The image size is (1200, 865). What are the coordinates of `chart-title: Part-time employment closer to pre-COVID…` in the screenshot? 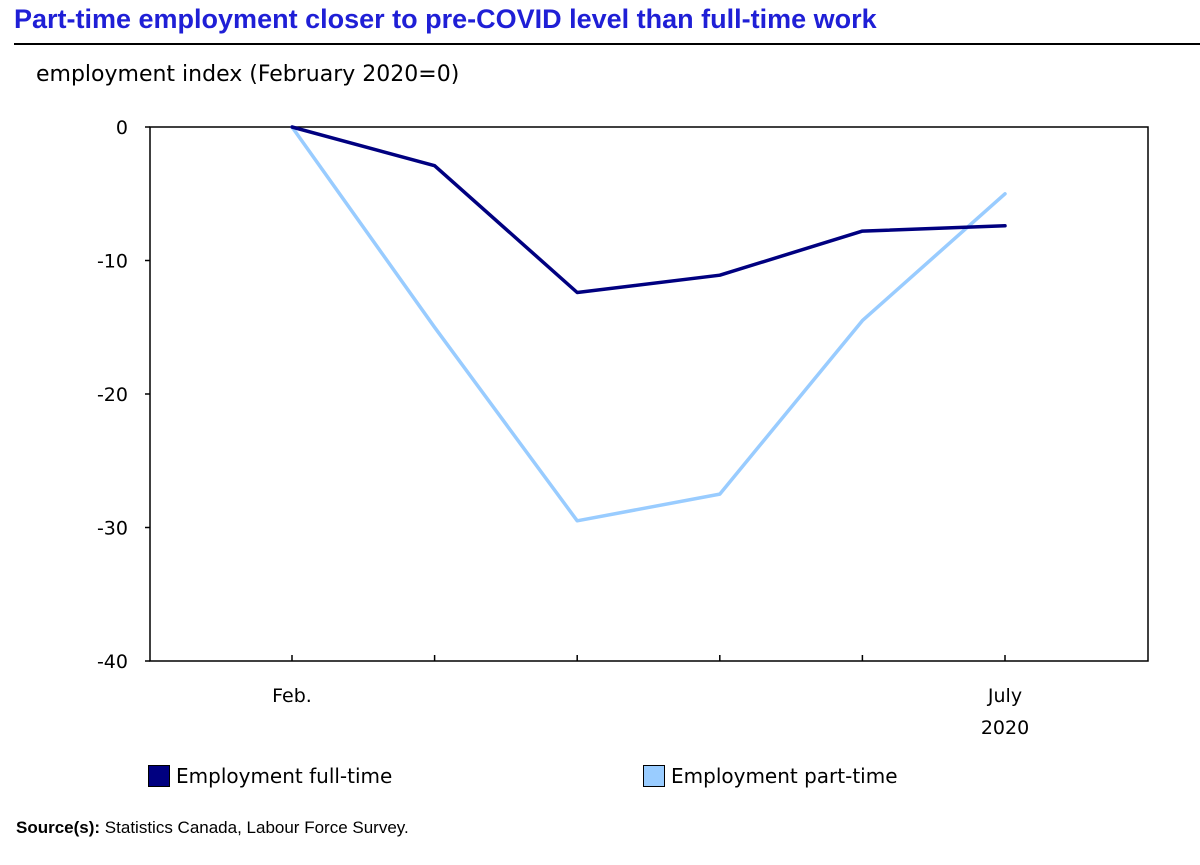 It's located at (445, 19).